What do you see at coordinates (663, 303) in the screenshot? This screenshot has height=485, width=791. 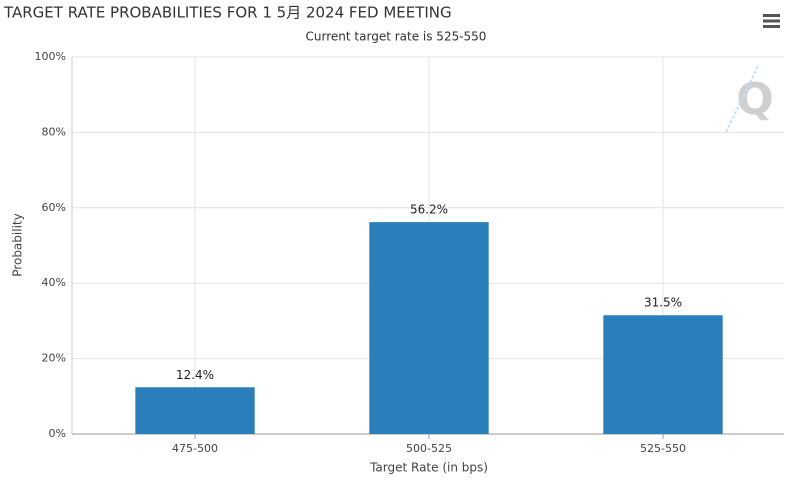 I see `value-label: 31.5%` at bounding box center [663, 303].